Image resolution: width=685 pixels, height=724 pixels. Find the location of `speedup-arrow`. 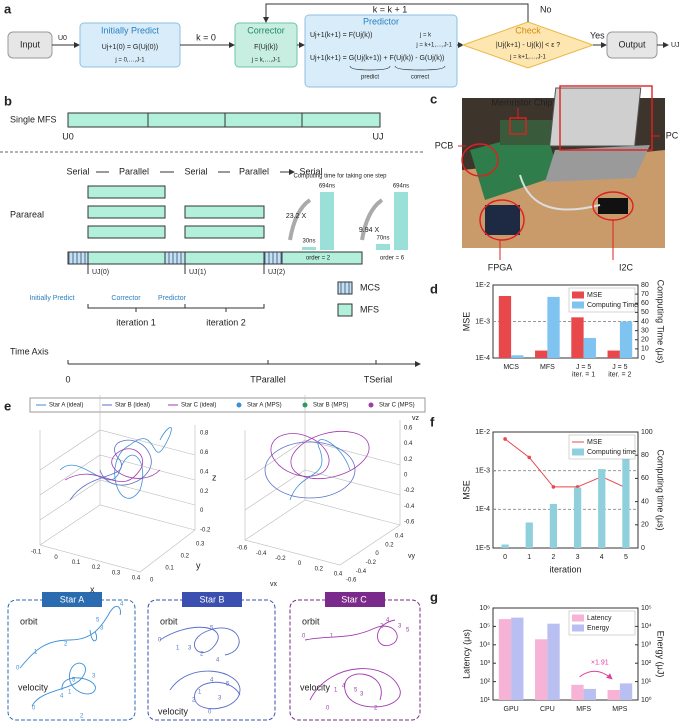

speedup-arrow is located at coordinates (372, 219).